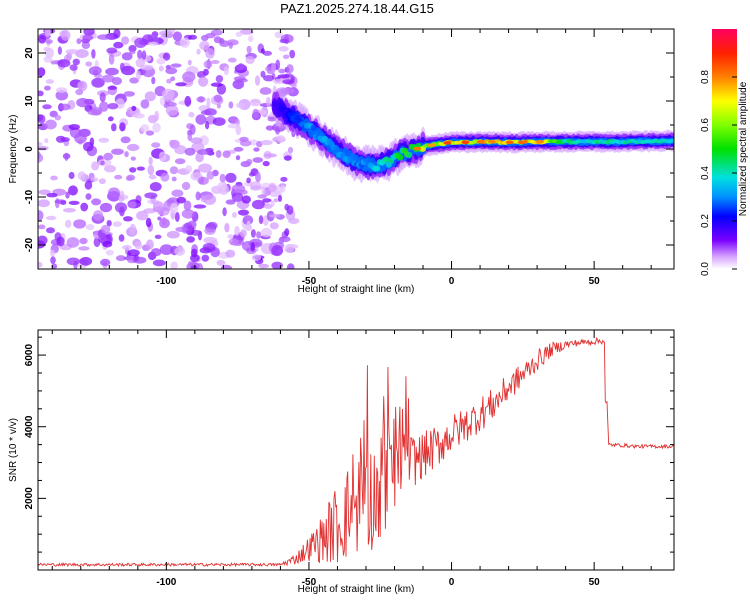 The image size is (750, 600). What do you see at coordinates (705, 173) in the screenshot?
I see `colorbar-tick-label: 0.4` at bounding box center [705, 173].